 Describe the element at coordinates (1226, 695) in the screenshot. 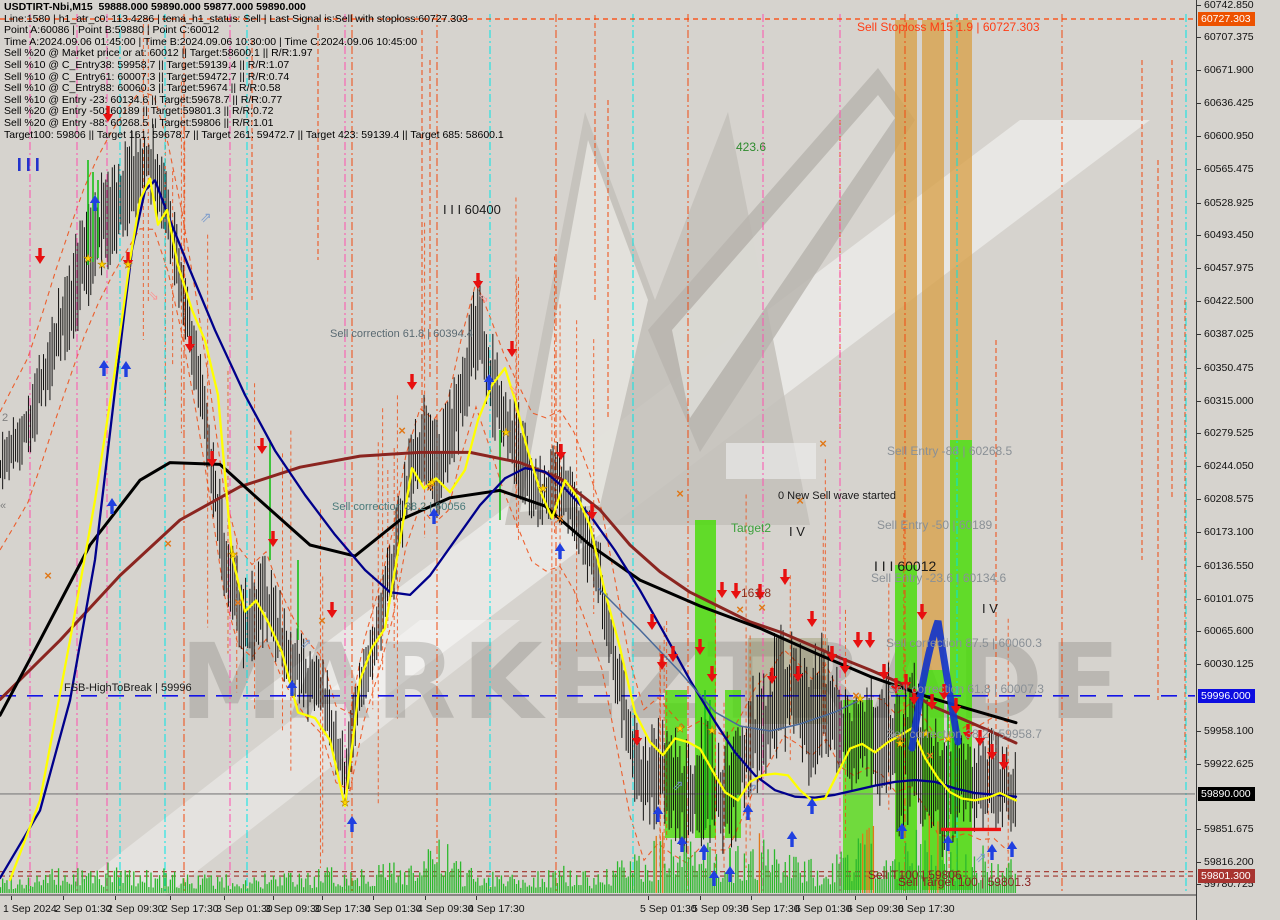

I see `price-level-box: 59996.000` at that location.